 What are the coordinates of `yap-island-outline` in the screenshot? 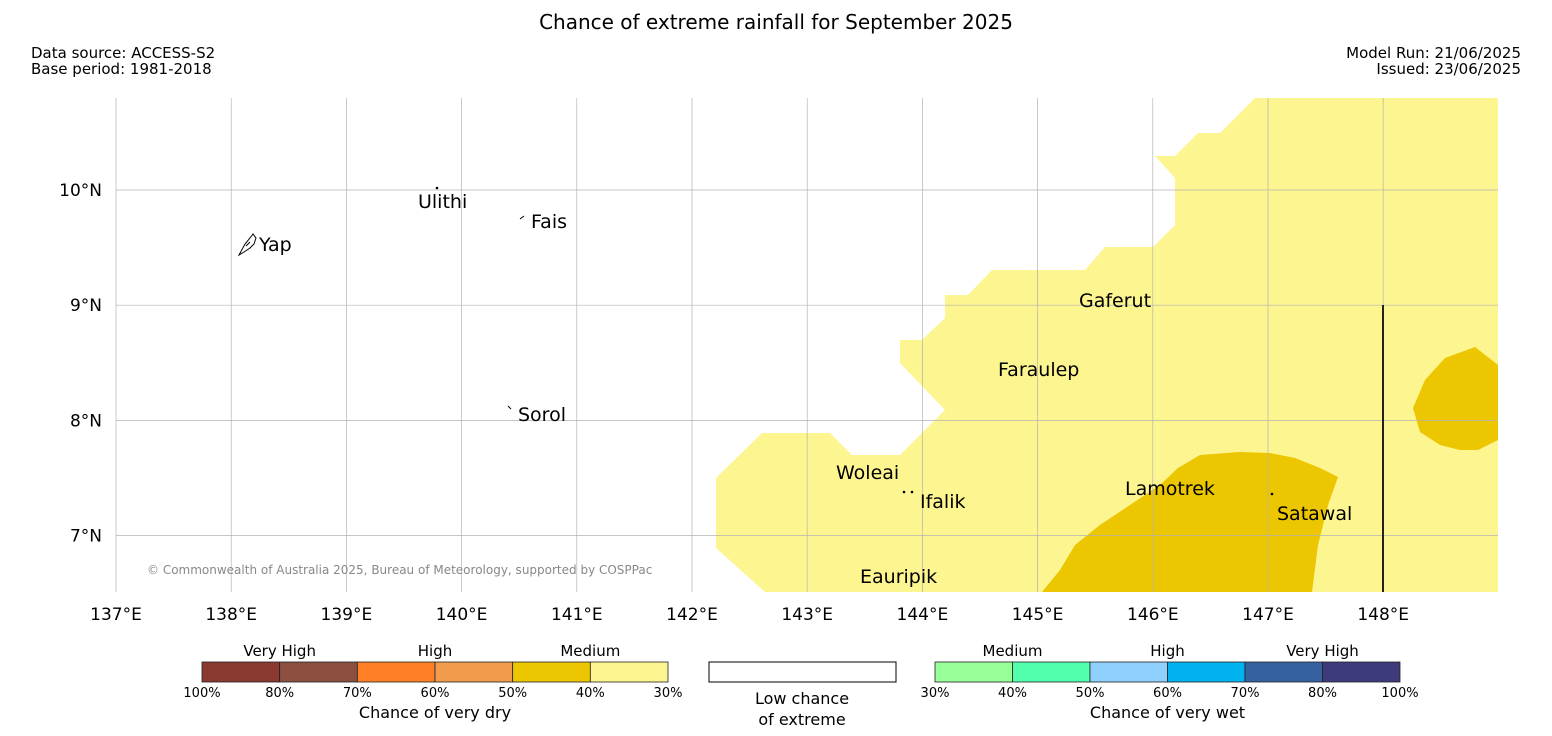 It's located at (247, 245).